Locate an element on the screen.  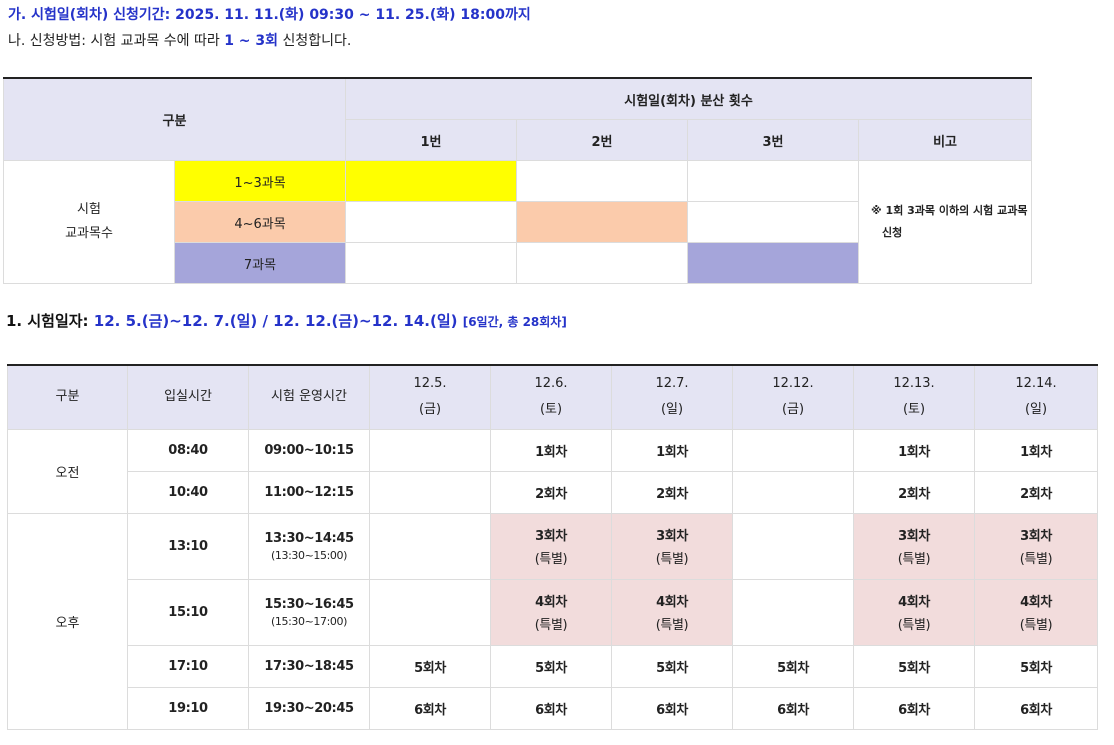
subjects-1-3: 1~3과목 is located at coordinates (260, 181).